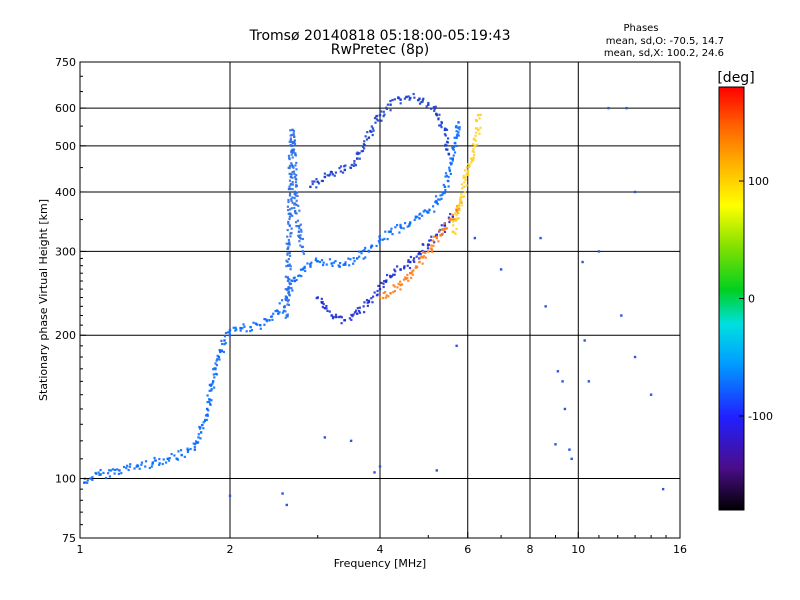  Describe the element at coordinates (230, 549) in the screenshot. I see `x-tick-label: 2` at that location.